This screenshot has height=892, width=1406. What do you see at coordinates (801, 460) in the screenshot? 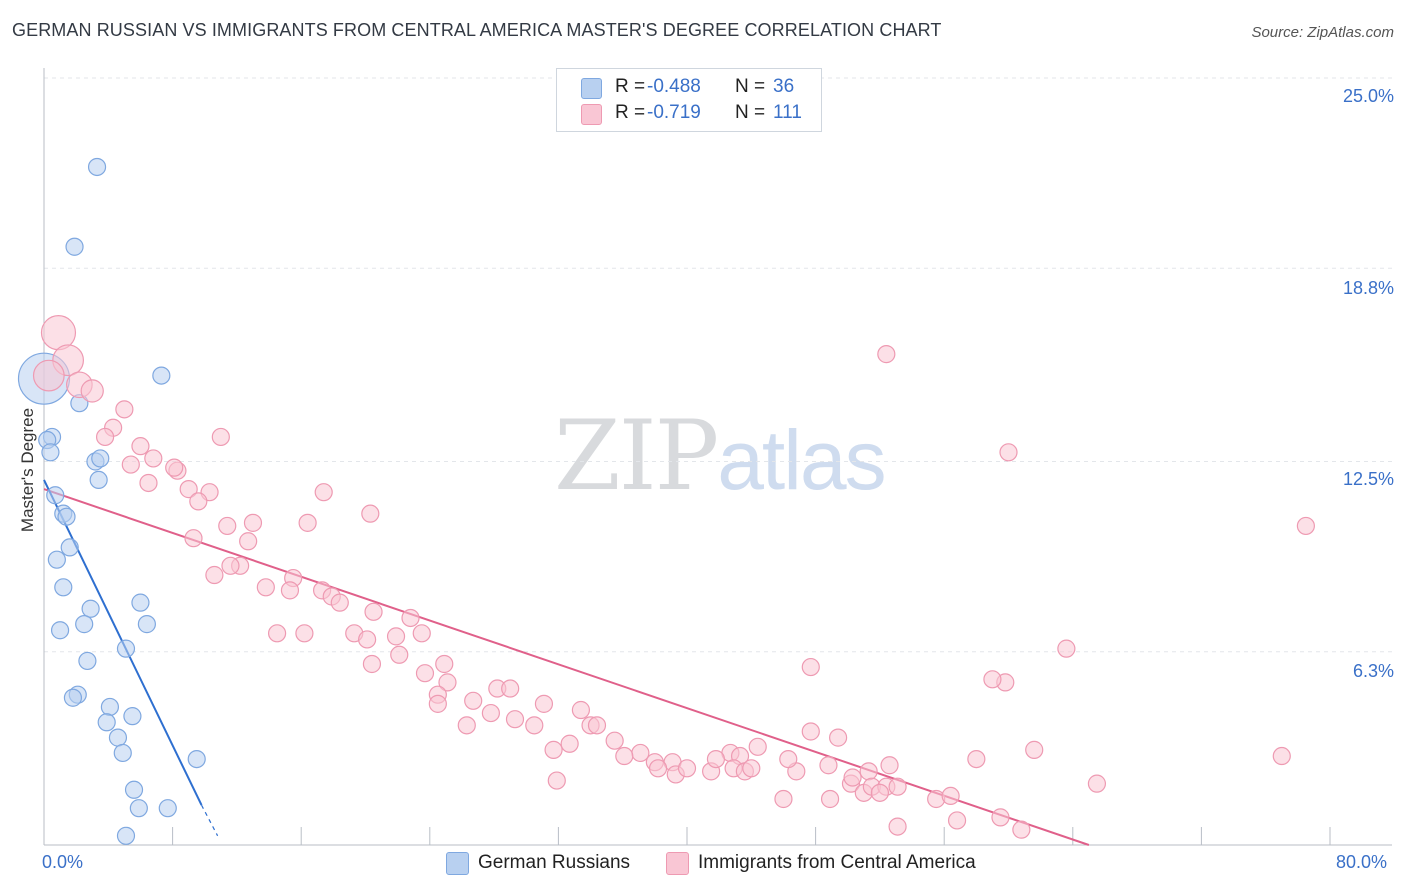
I see `watermark-atlas: atlas` at bounding box center [801, 460].